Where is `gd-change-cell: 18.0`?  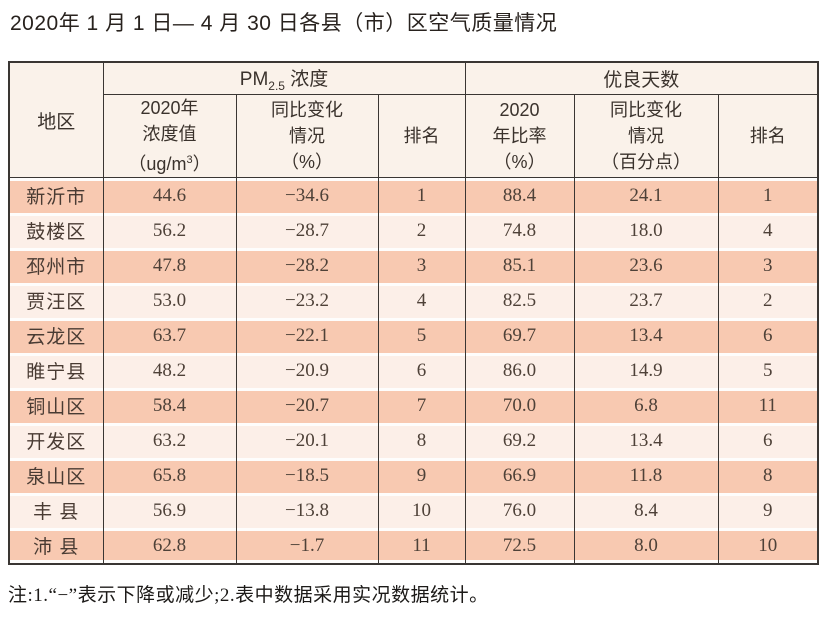
gd-change-cell: 18.0 is located at coordinates (646, 230).